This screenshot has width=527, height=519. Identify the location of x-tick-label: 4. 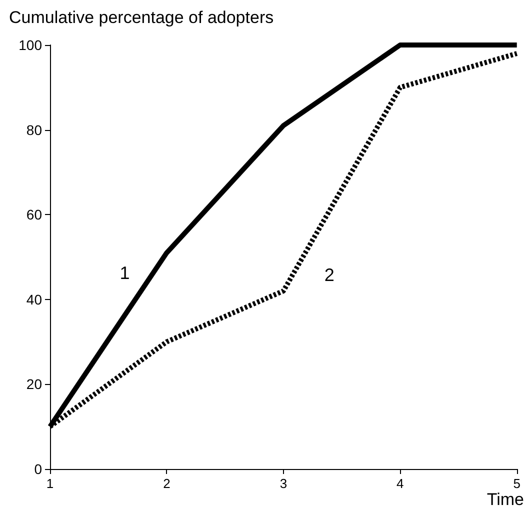
(400, 483).